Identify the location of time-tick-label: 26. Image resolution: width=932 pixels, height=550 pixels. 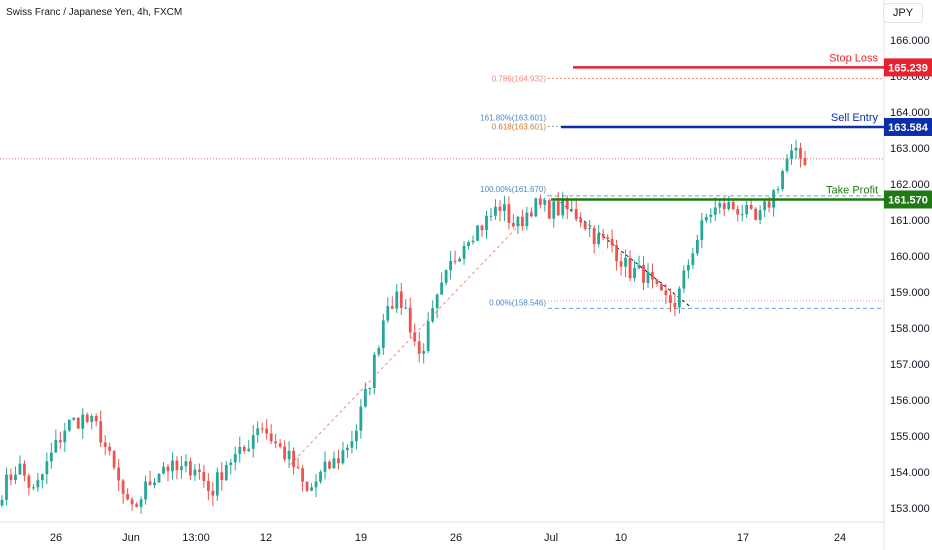
(456, 538).